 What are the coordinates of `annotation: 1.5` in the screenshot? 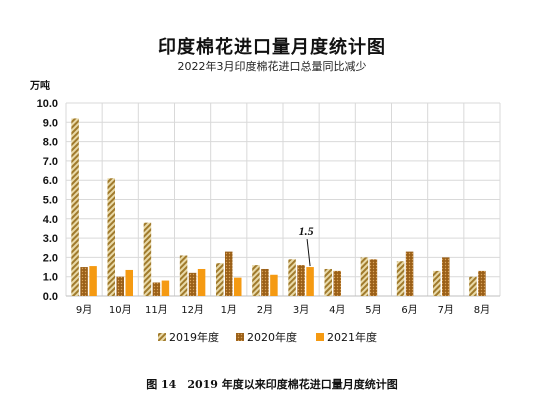 It's located at (306, 245).